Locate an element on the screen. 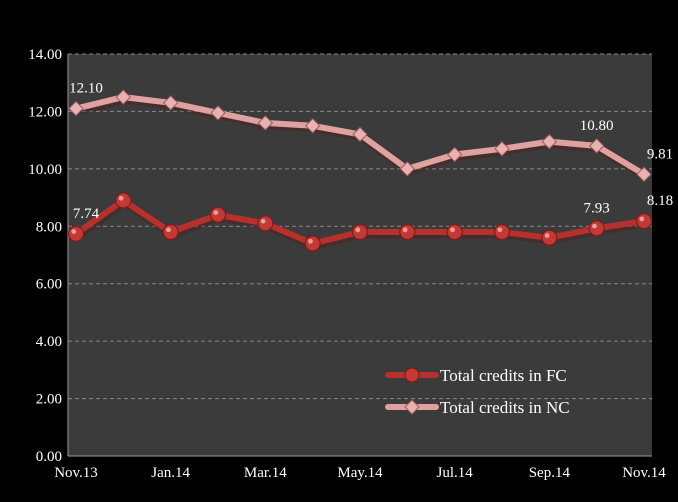 Image resolution: width=678 pixels, height=502 pixels. data-label: 12.10 is located at coordinates (86, 89).